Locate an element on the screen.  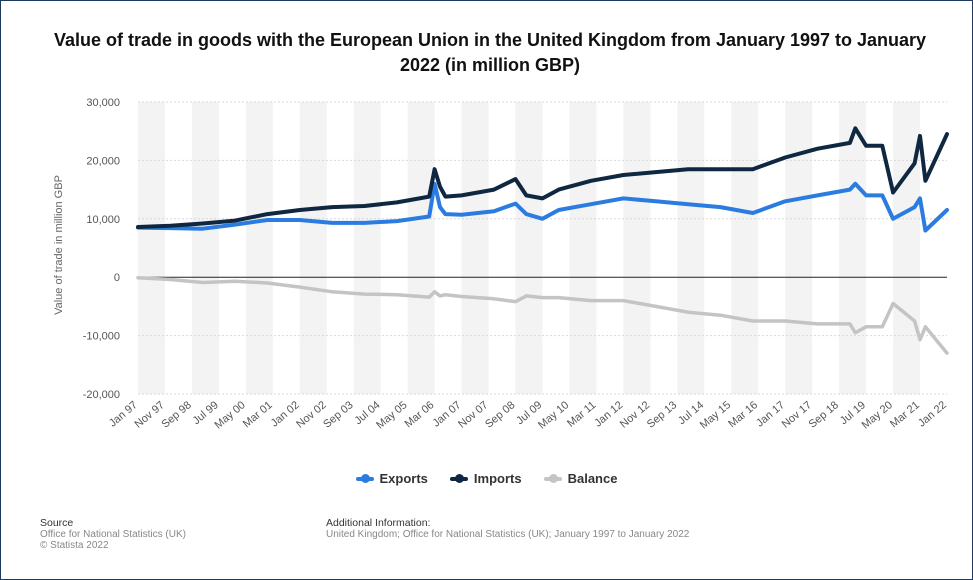
x-tick-label: Nov 97 is located at coordinates (149, 415).